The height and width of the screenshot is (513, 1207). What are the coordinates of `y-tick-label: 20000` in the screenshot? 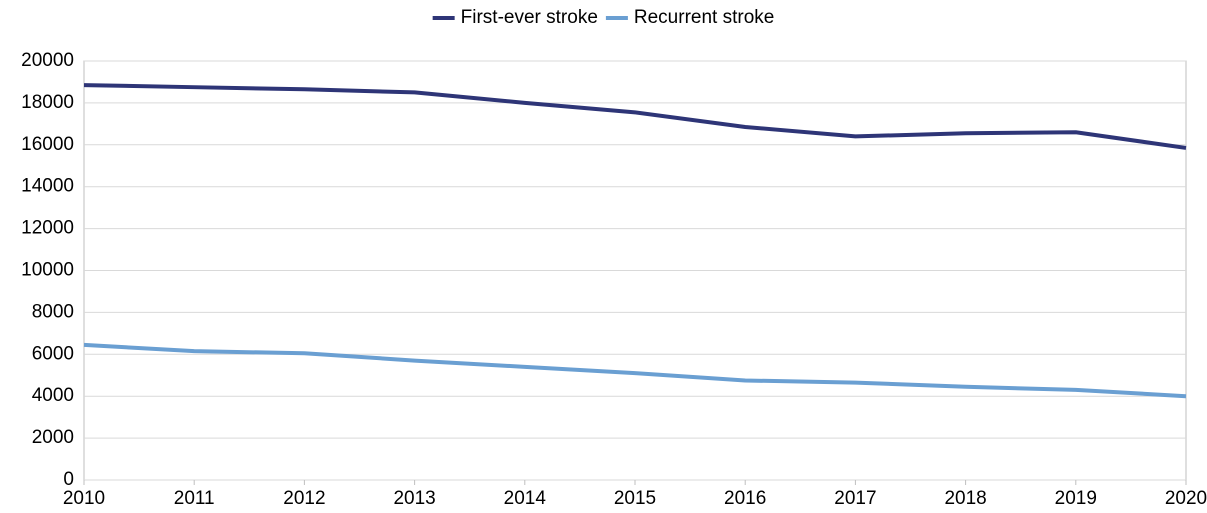 It's located at (47, 60).